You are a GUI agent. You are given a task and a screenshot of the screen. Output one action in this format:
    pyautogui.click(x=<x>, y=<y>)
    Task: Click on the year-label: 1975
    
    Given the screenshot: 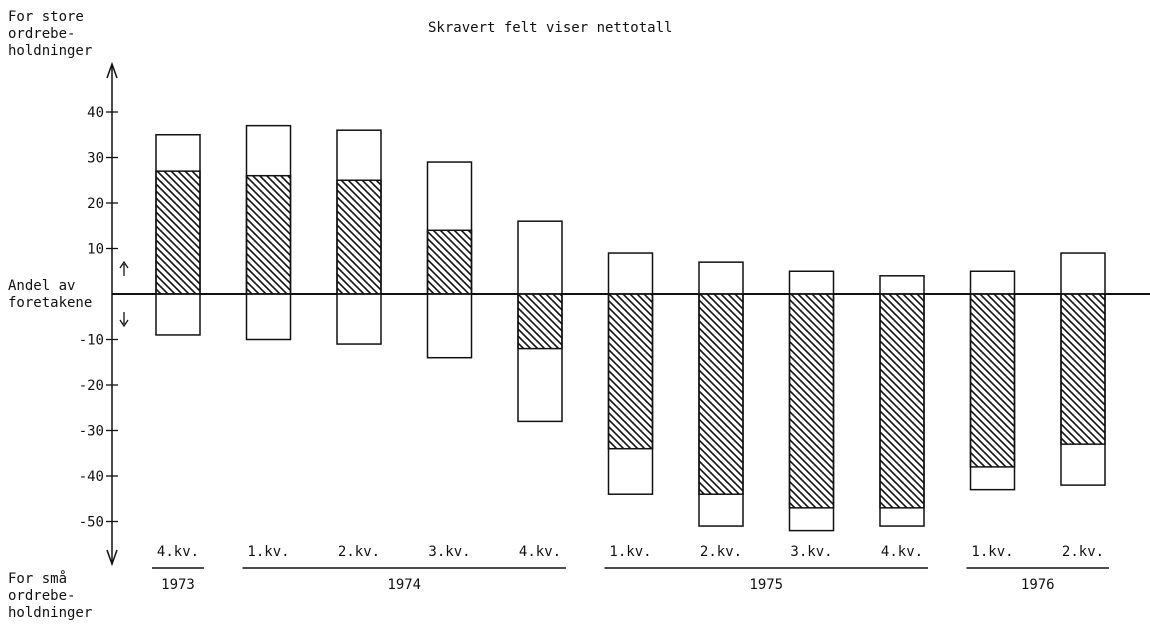 What is the action you would take?
    pyautogui.click(x=766, y=585)
    